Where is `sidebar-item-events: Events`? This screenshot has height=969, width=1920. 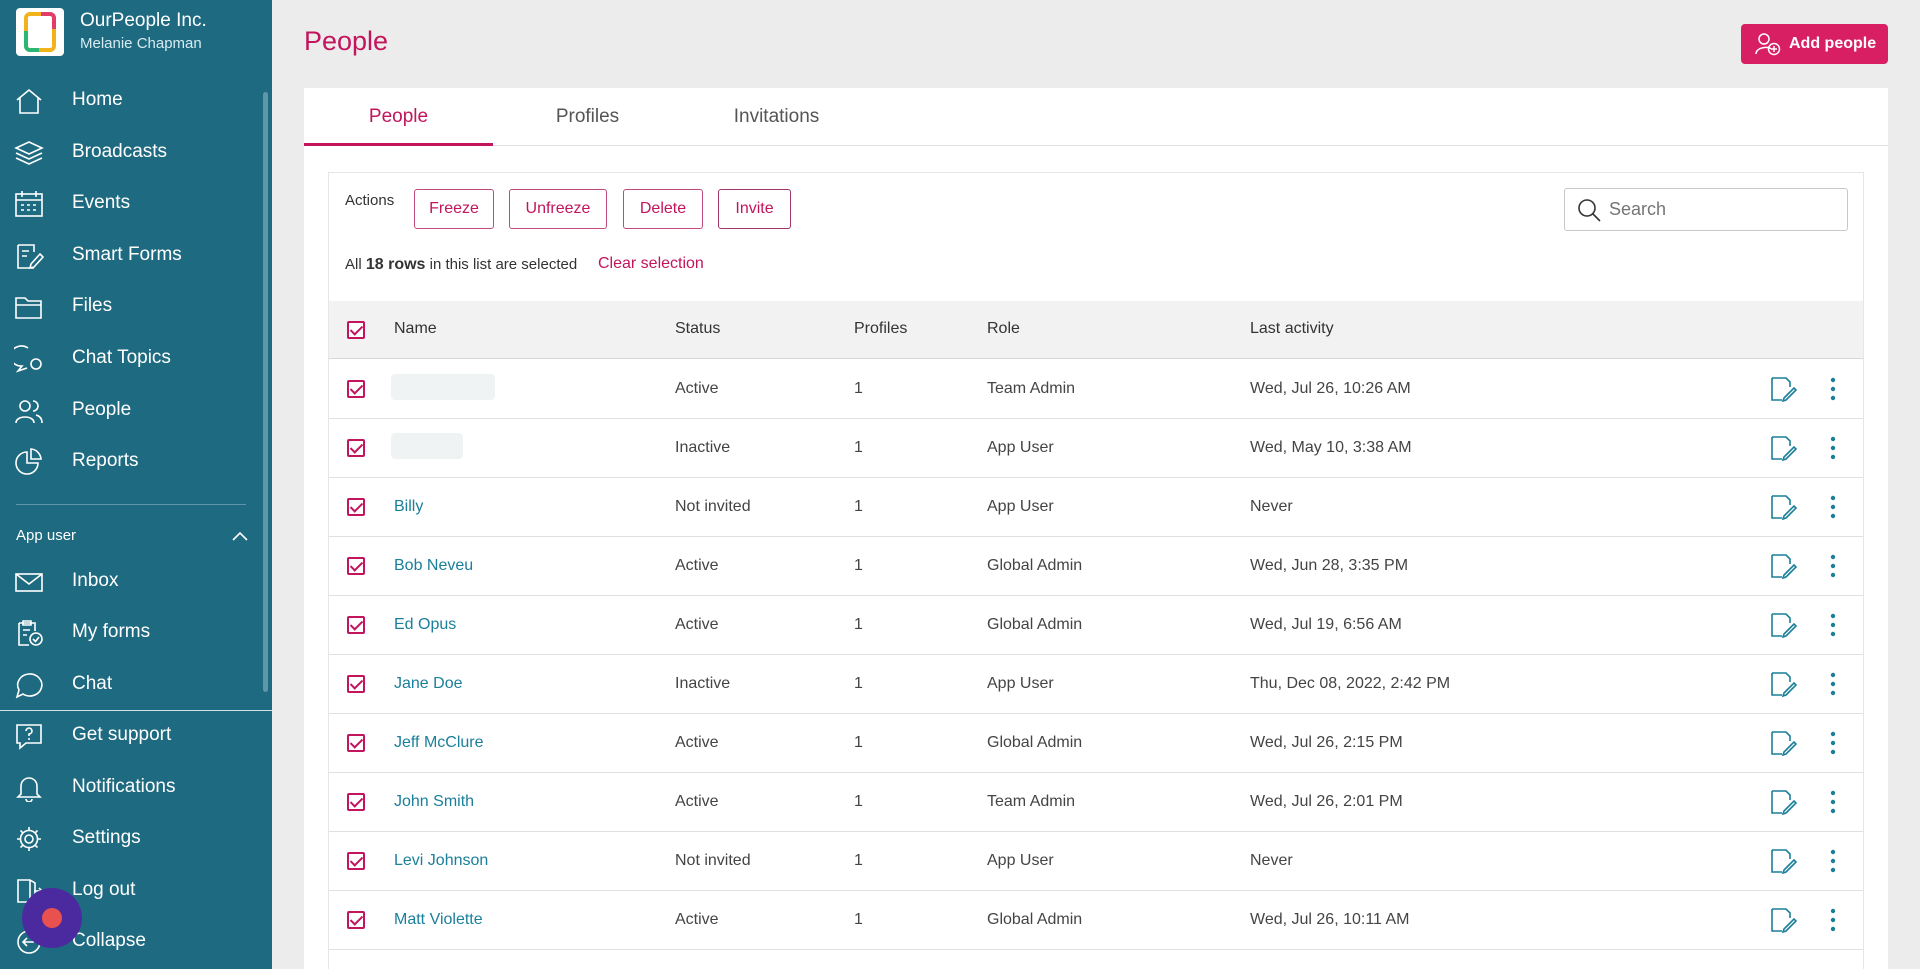
sidebar-item-events: Events is located at coordinates (130, 203).